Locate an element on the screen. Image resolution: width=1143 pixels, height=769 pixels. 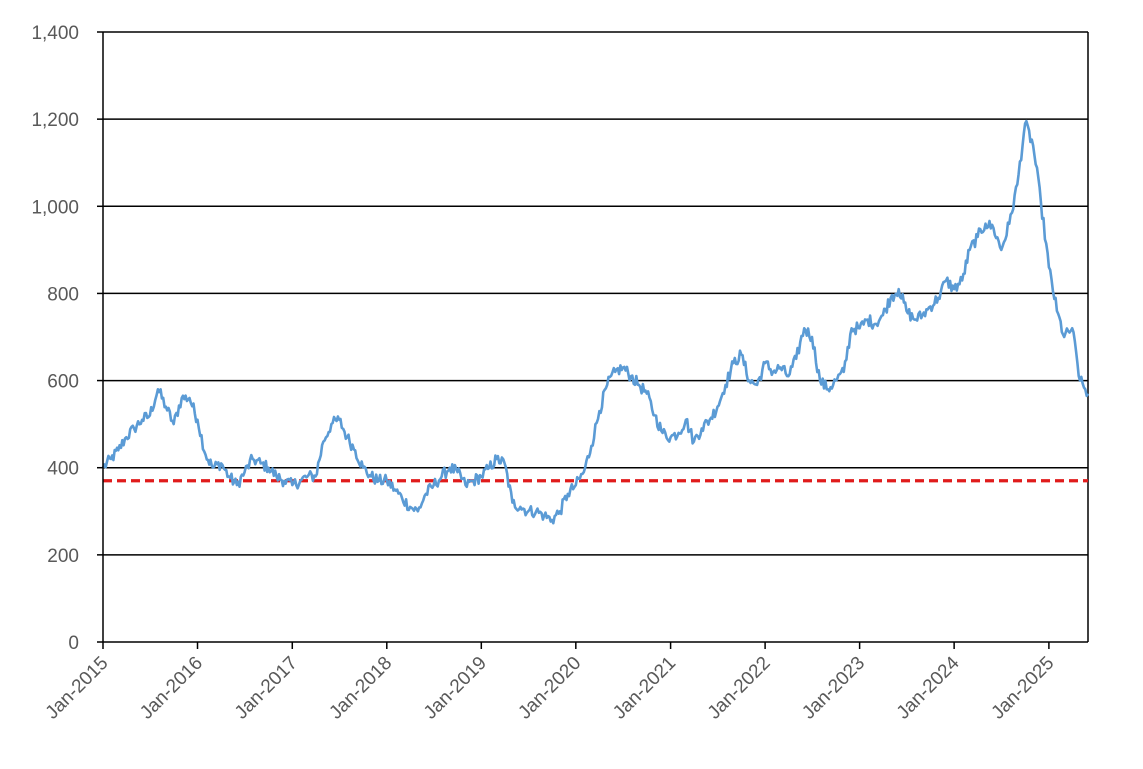
x-tick-label: Jan-2015 is located at coordinates (77, 688).